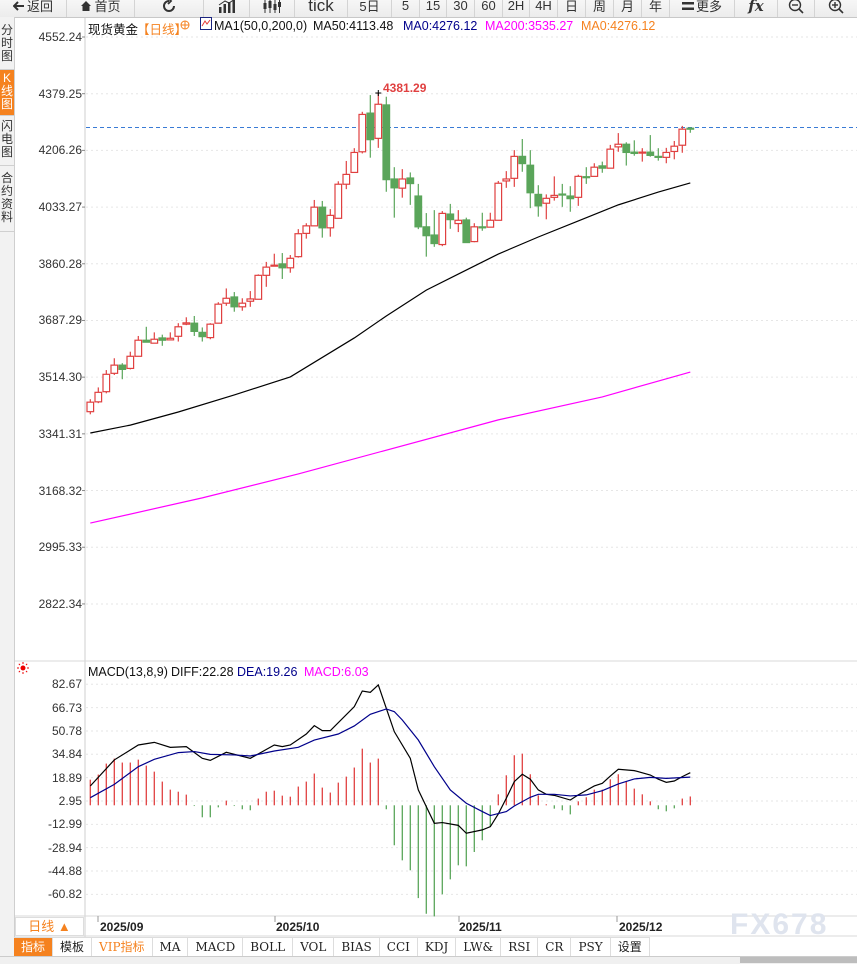 This screenshot has width=857, height=964. Describe the element at coordinates (428, 960) in the screenshot. I see `horizontal-scrollbar` at that location.